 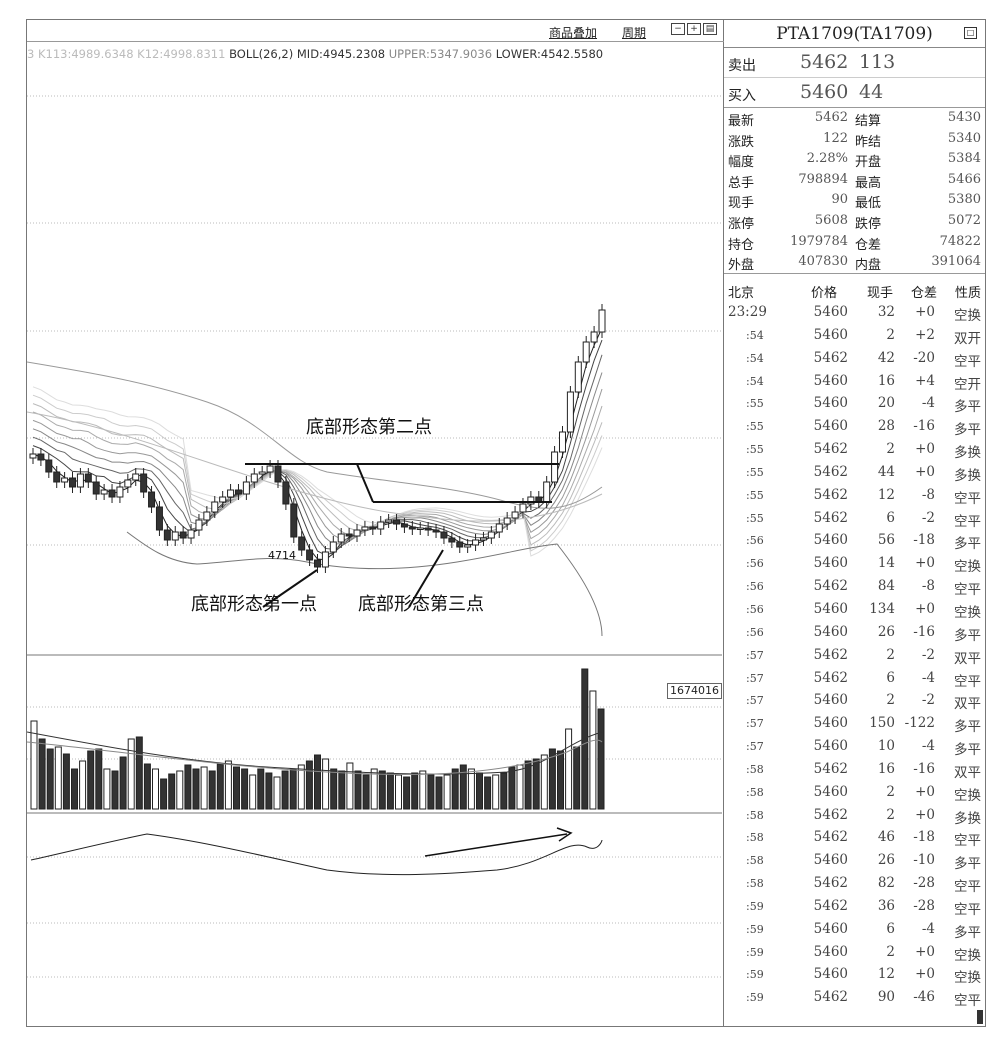 I want to click on stat-value: 798894, so click(x=823, y=179).